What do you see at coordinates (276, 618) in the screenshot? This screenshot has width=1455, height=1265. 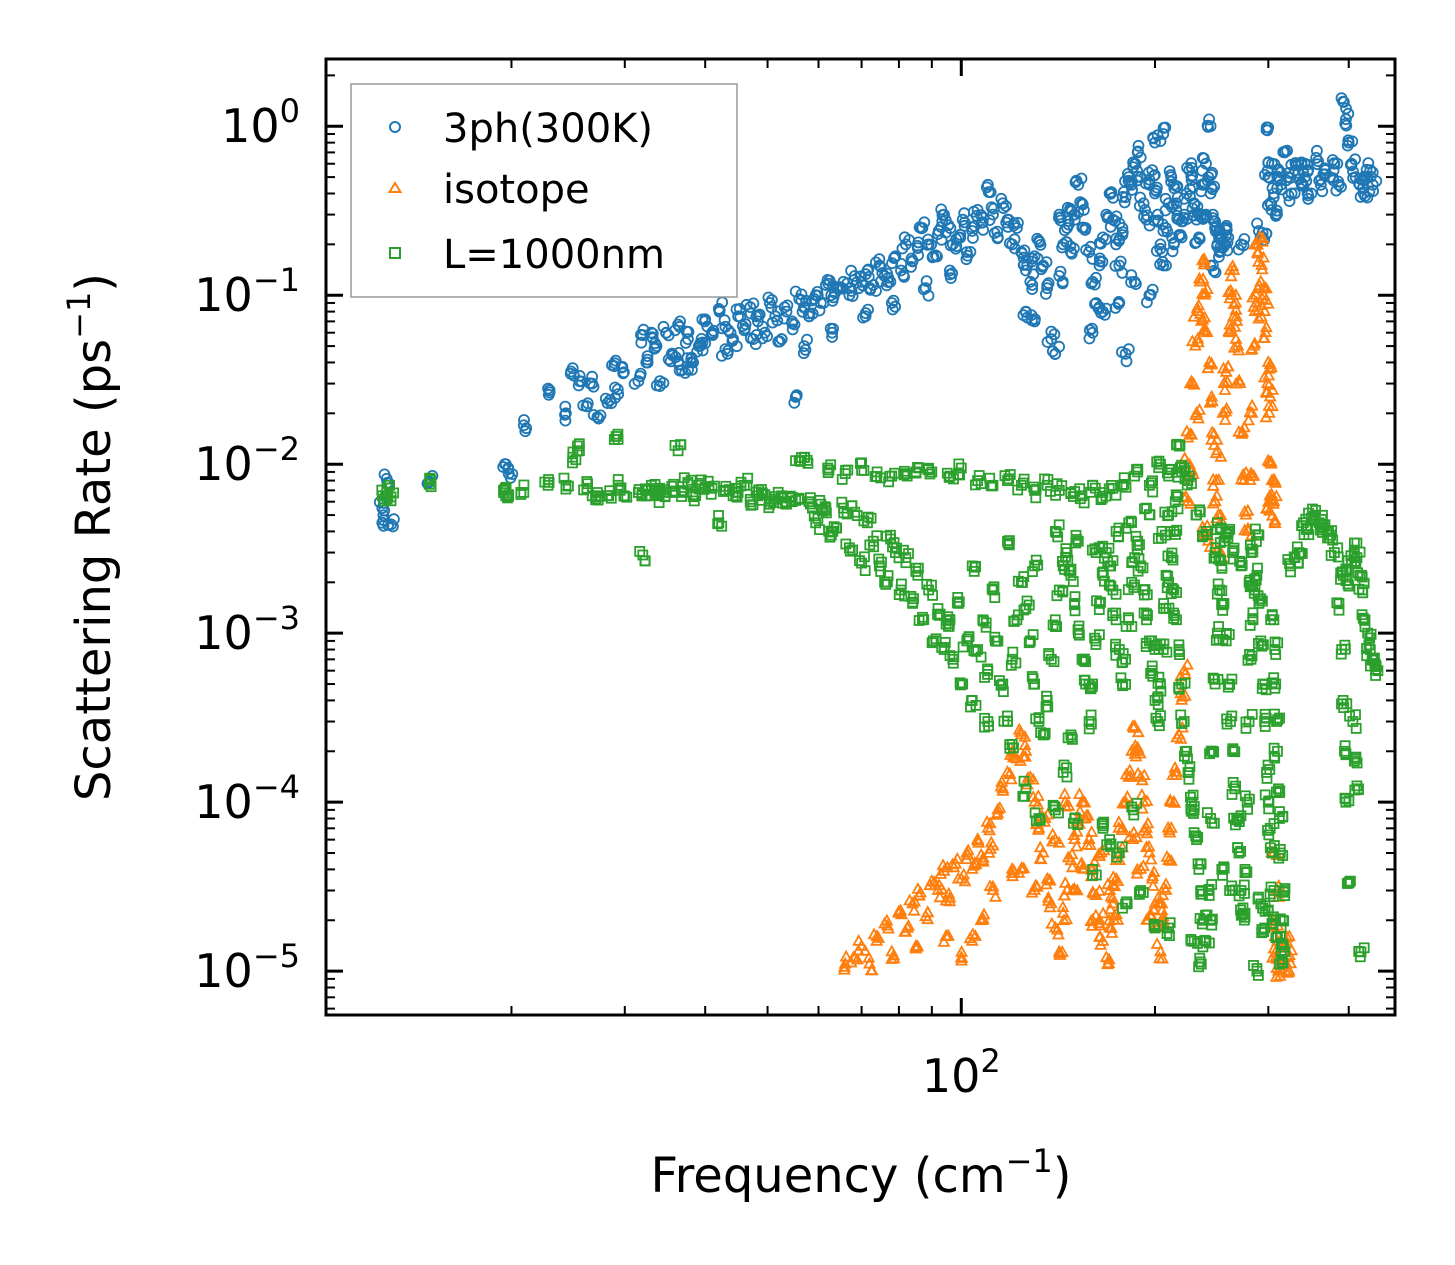 I see `y-tick-exp: −3` at bounding box center [276, 618].